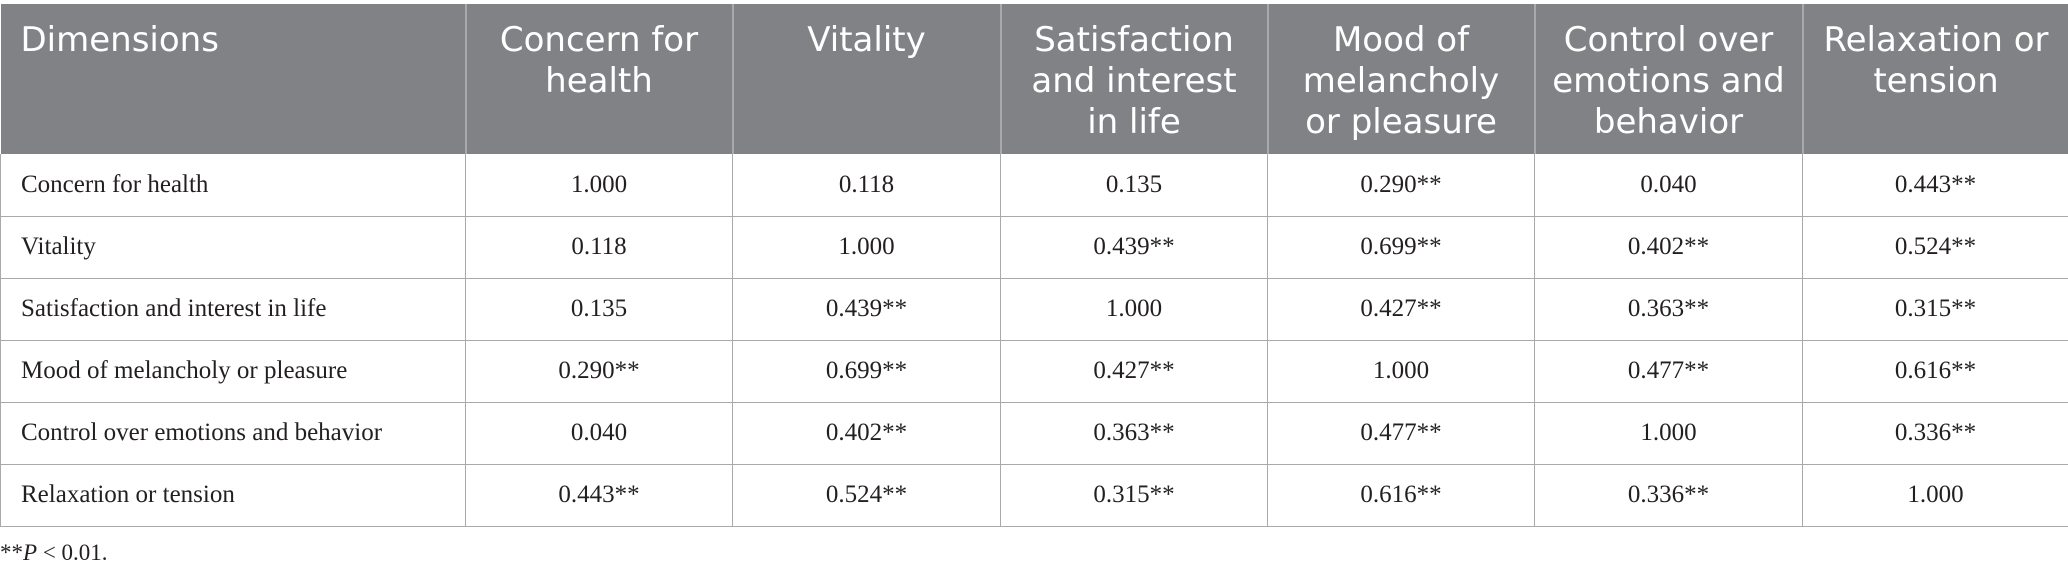 The image size is (2068, 583). Describe the element at coordinates (867, 79) in the screenshot. I see `header-vitality: Vitality` at that location.